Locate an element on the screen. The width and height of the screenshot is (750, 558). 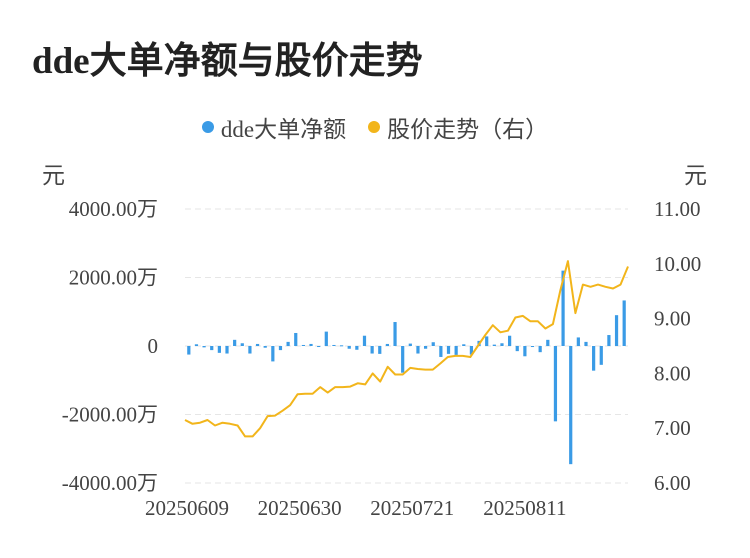
legend-item-dde: dde大单净额 is located at coordinates (274, 127).